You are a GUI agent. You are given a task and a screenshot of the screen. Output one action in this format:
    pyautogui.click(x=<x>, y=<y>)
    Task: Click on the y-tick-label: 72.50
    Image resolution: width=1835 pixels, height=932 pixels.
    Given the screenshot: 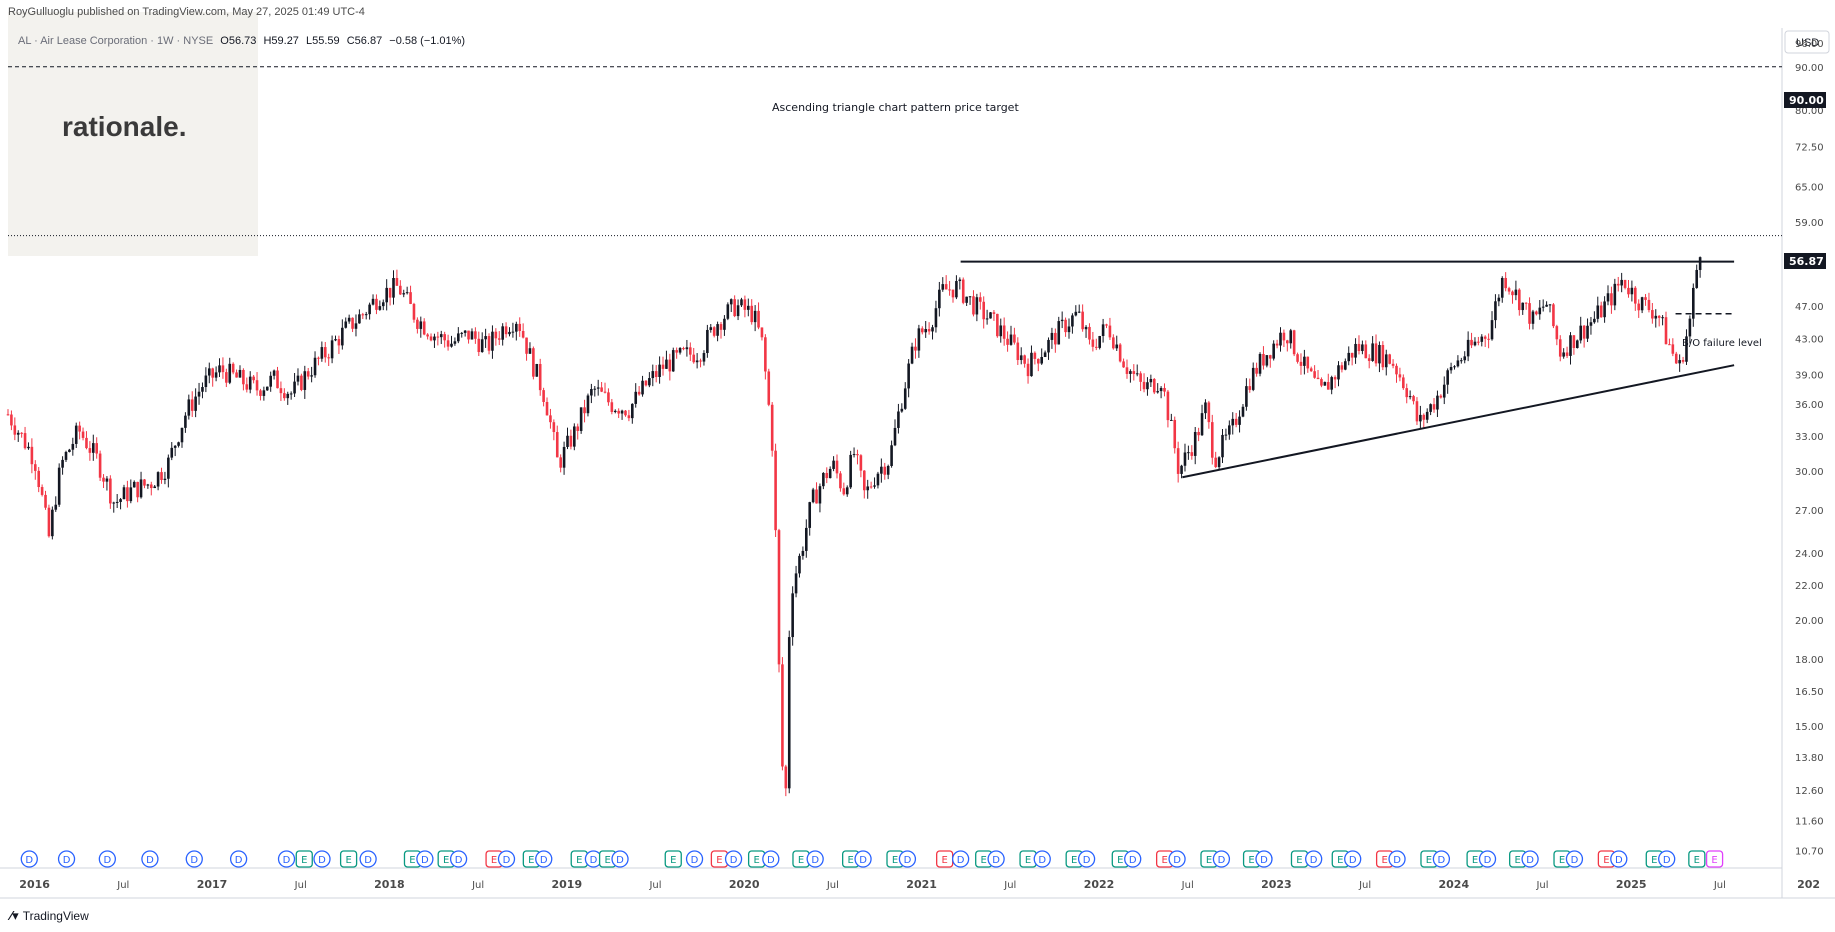 What is the action you would take?
    pyautogui.click(x=1809, y=147)
    